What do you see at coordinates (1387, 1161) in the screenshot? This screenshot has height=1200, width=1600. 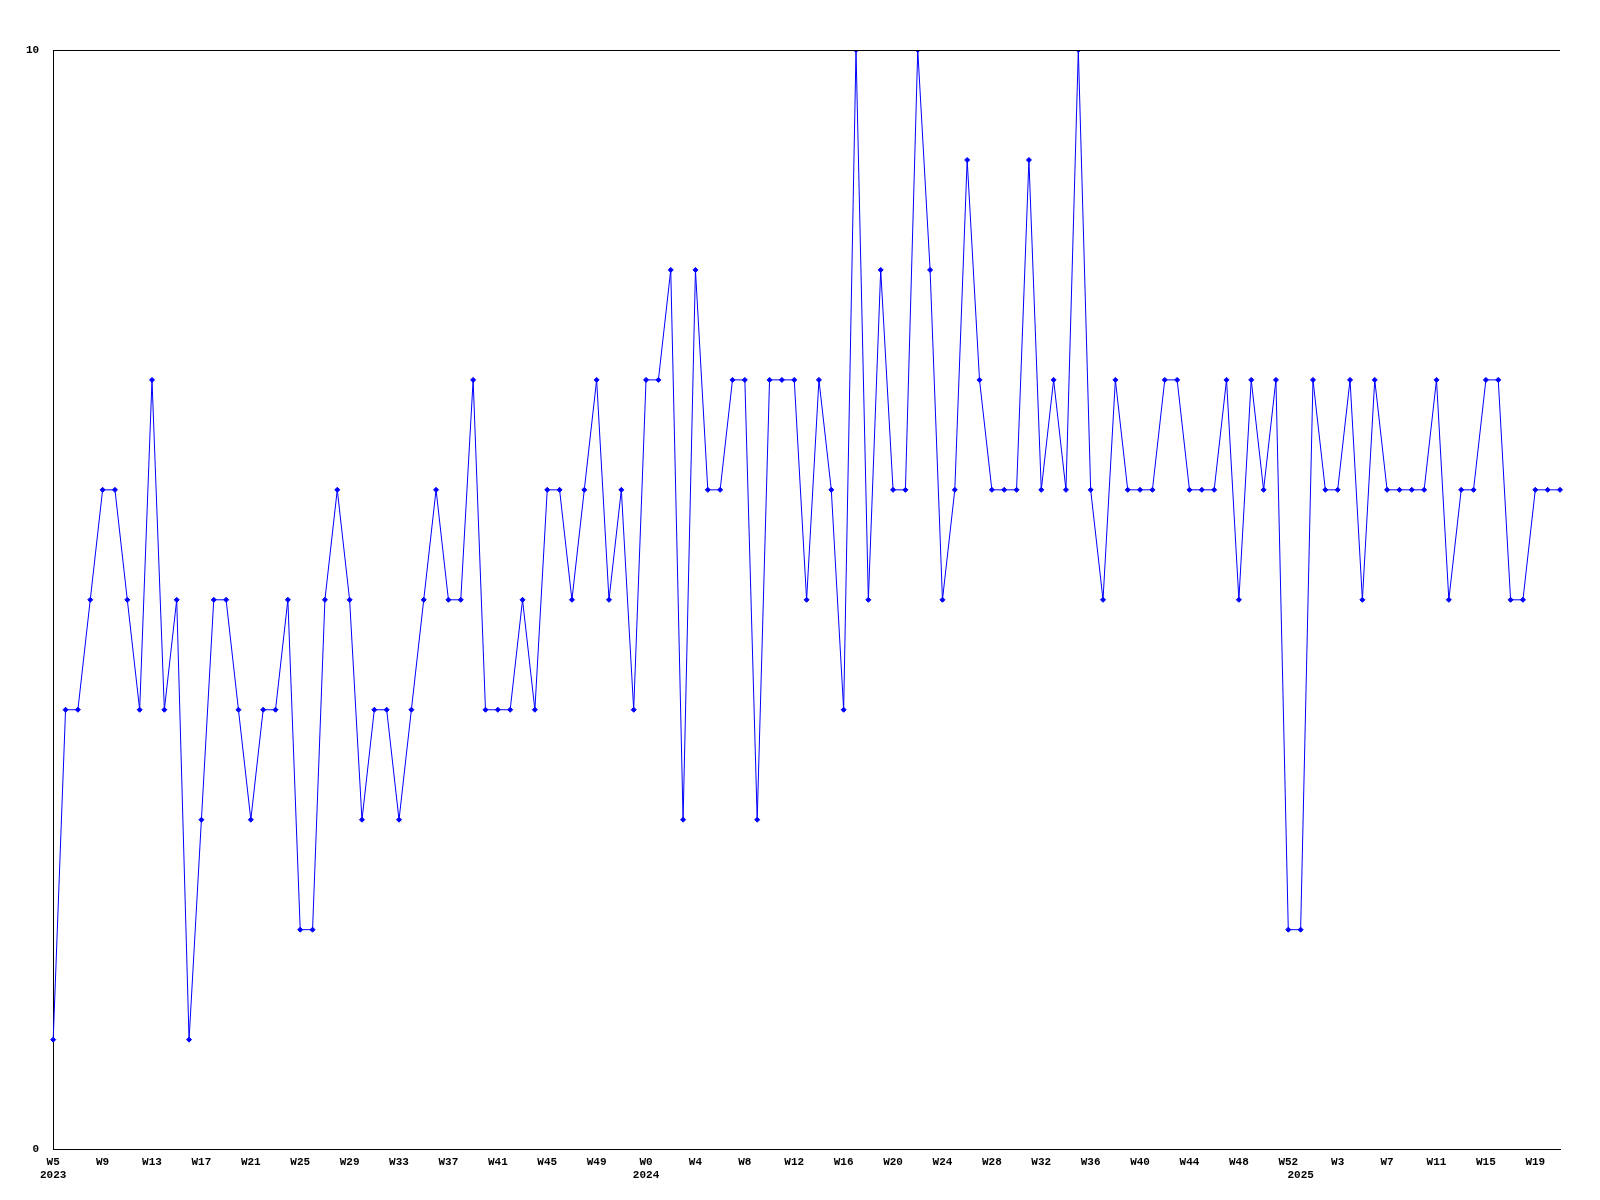 I see `x-tick-label: W7` at bounding box center [1387, 1161].